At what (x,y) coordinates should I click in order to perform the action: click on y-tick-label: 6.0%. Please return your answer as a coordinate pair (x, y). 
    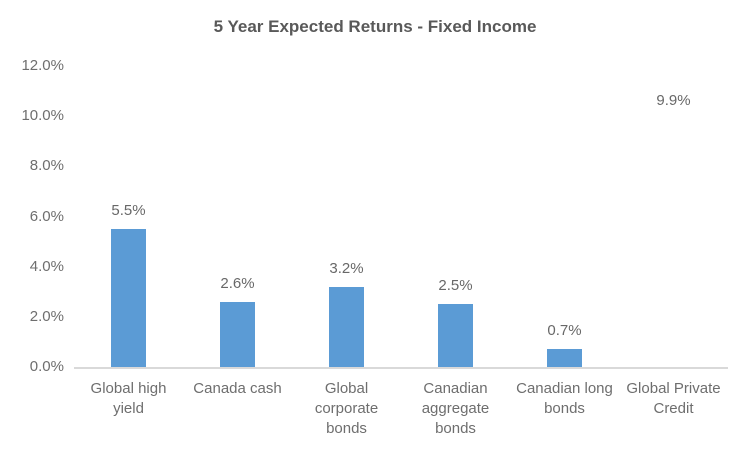
    Looking at the image, I should click on (46, 216).